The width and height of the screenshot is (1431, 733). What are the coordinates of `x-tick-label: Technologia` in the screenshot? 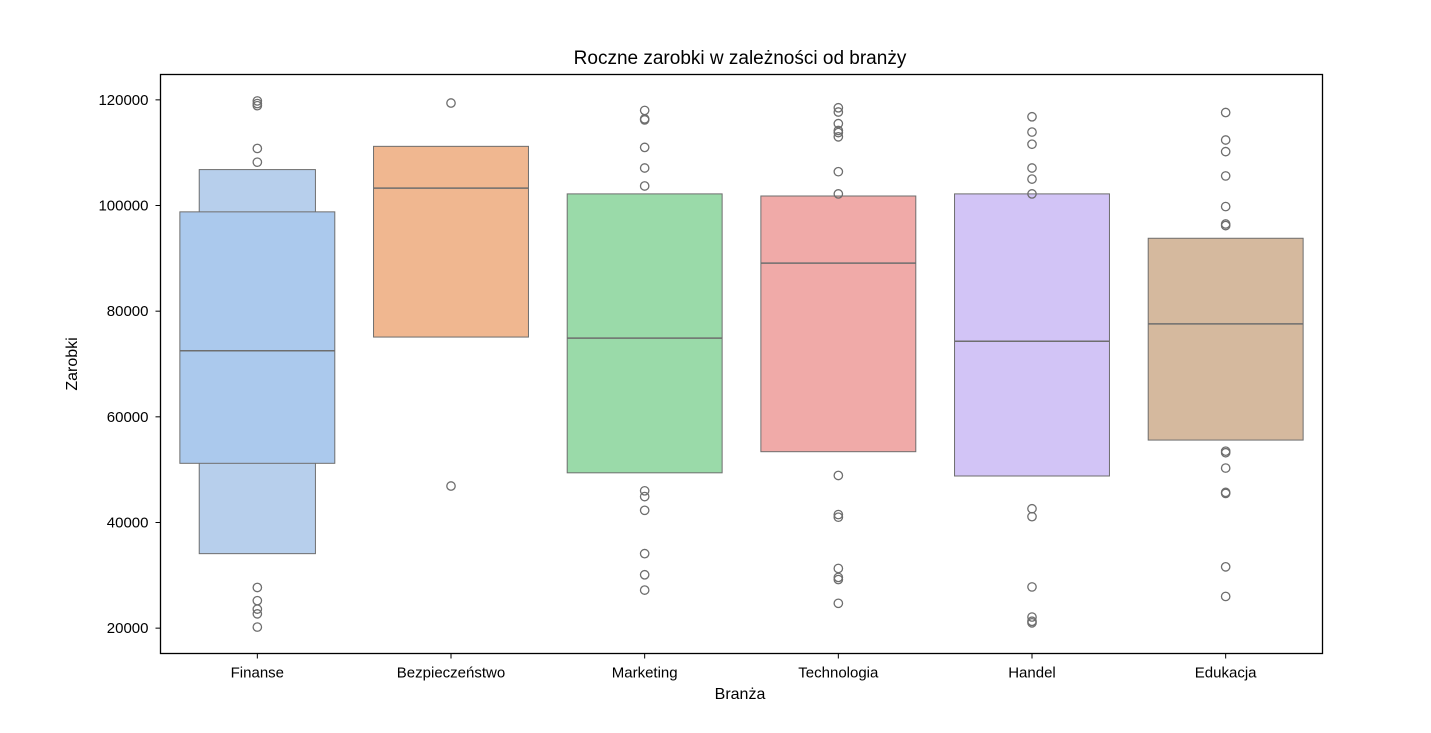 It's located at (838, 673).